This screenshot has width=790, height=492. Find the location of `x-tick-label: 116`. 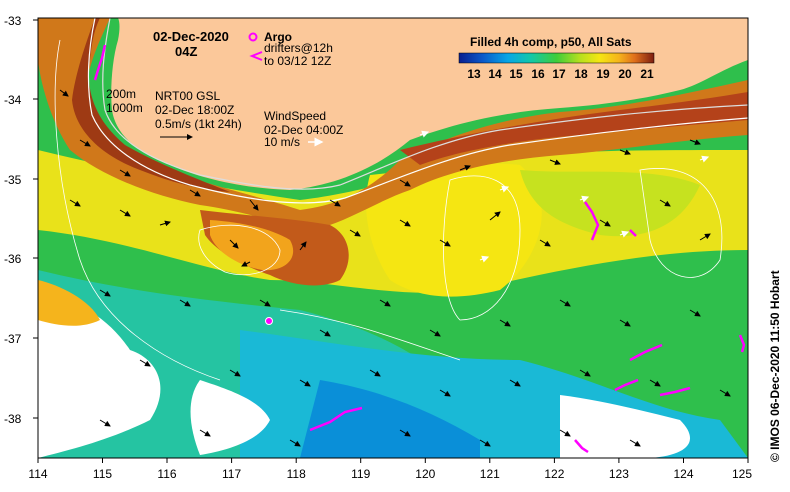

x-tick-label: 116 is located at coordinates (166, 474).